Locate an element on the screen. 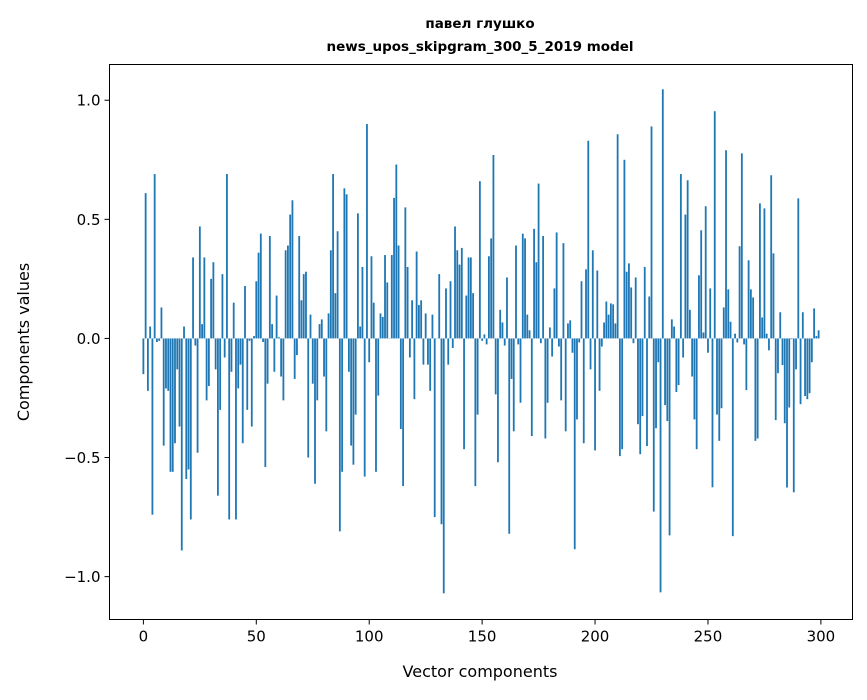 The width and height of the screenshot is (867, 700). x-tick-label: 50 is located at coordinates (256, 637).